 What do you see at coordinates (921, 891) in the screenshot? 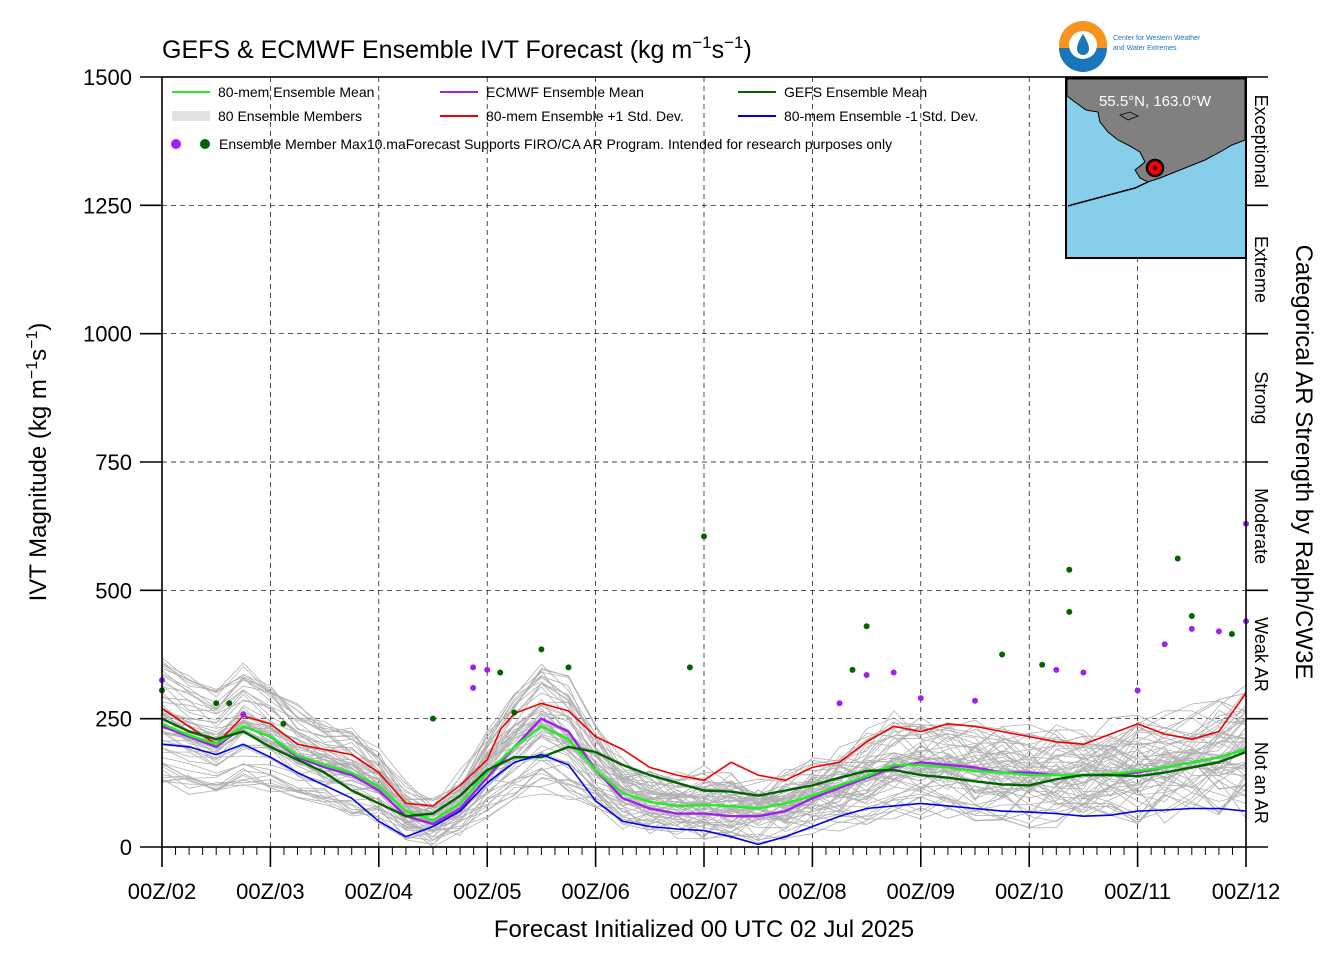
I see `x-tick-label: 00Z/09` at bounding box center [921, 891].